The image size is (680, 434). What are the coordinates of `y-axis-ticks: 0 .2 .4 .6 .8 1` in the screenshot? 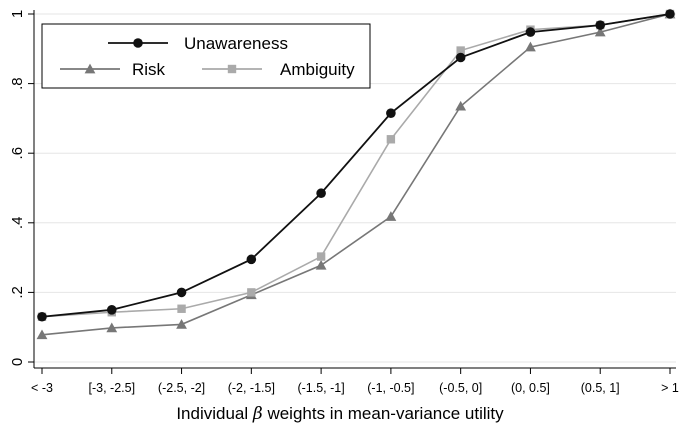 It's located at (21, 188).